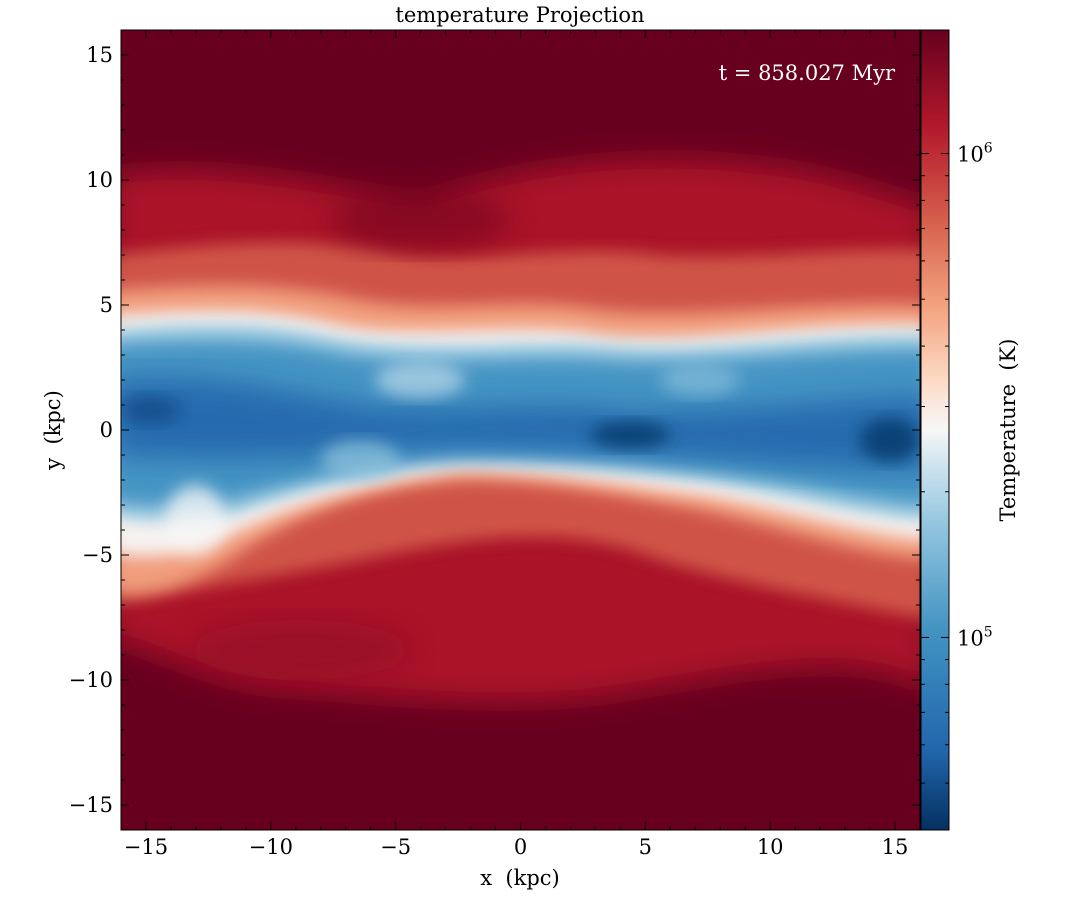 This screenshot has height=920, width=1085. Describe the element at coordinates (99, 55) in the screenshot. I see `y-tick-label: 15` at that location.